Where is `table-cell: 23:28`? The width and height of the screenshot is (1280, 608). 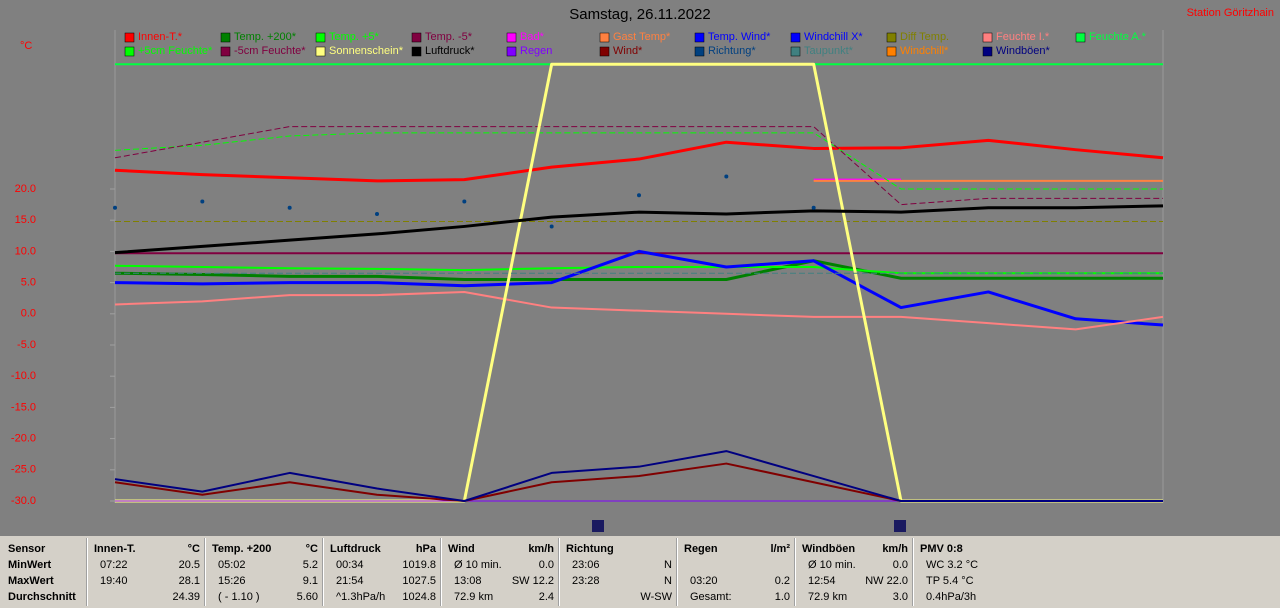 table-cell: 23:28 is located at coordinates (586, 581).